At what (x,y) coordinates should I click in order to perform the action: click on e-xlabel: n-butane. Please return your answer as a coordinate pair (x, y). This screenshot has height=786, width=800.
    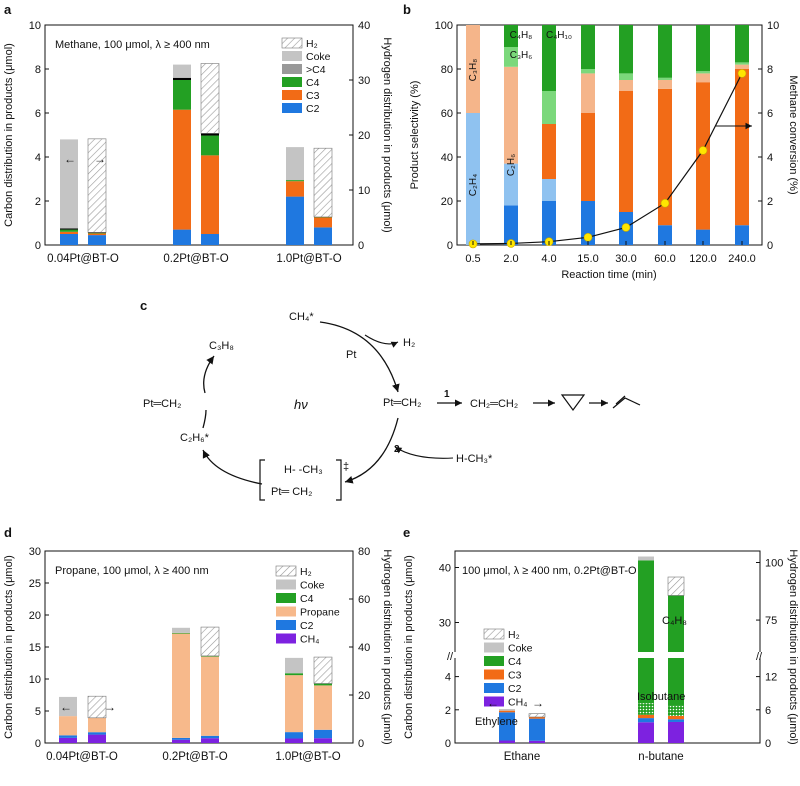
    Looking at the image, I should click on (660, 757).